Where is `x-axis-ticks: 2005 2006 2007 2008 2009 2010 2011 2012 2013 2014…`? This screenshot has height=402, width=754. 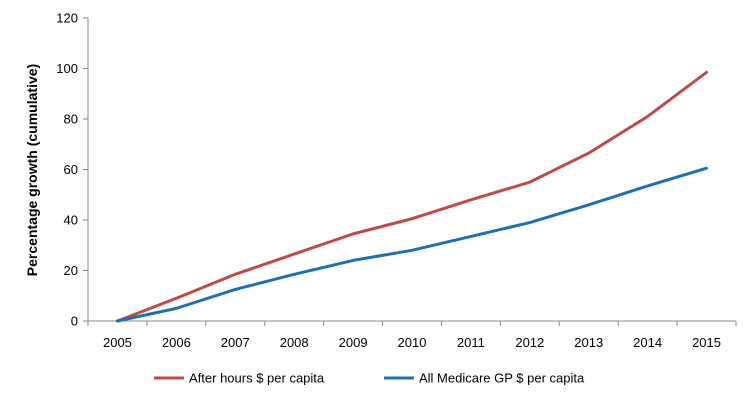 x-axis-ticks: 2005 2006 2007 2008 2009 2010 2011 2012 2013 2014… is located at coordinates (412, 335).